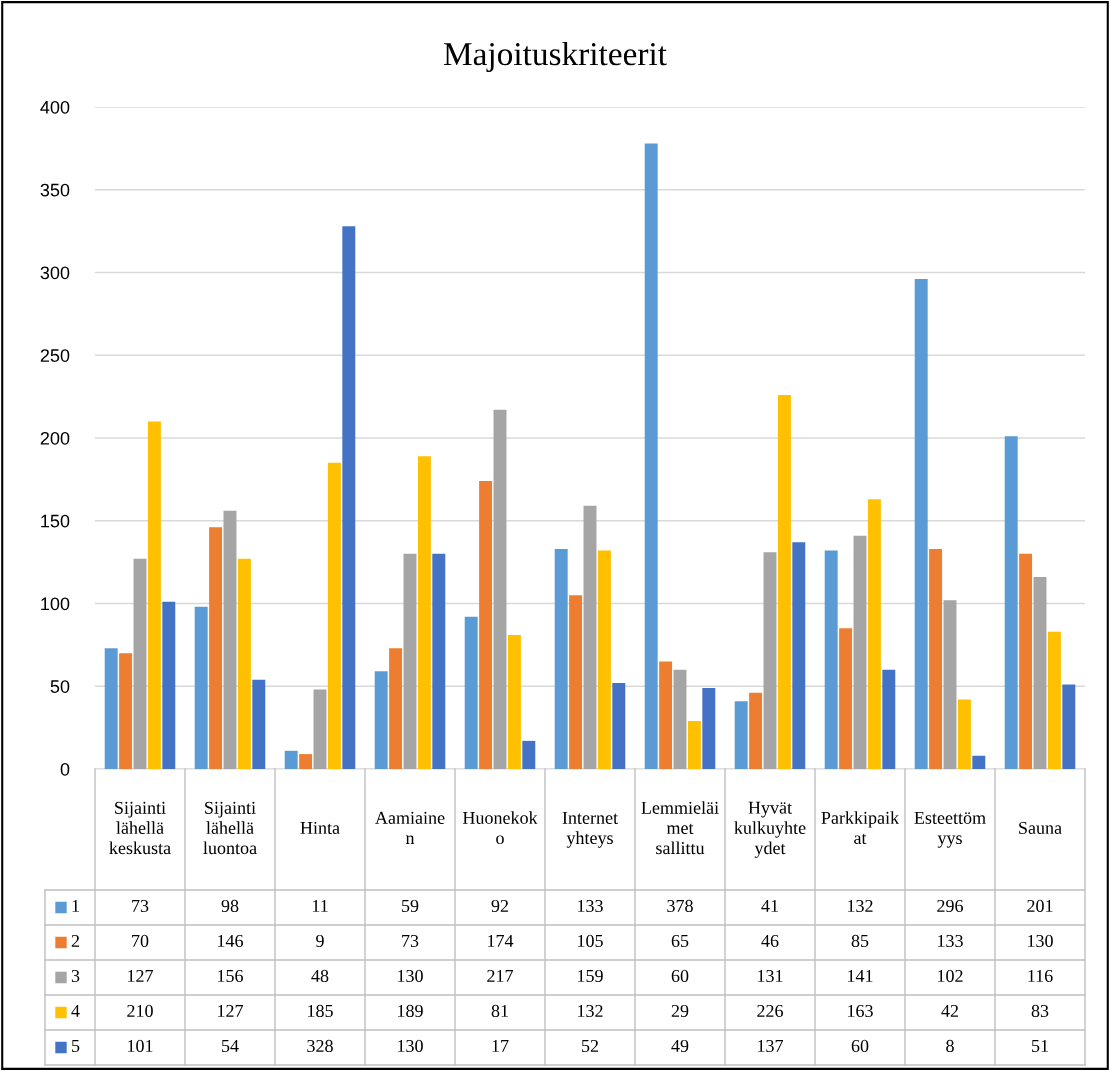 The width and height of the screenshot is (1110, 1071). I want to click on data-label: 73, so click(410, 941).